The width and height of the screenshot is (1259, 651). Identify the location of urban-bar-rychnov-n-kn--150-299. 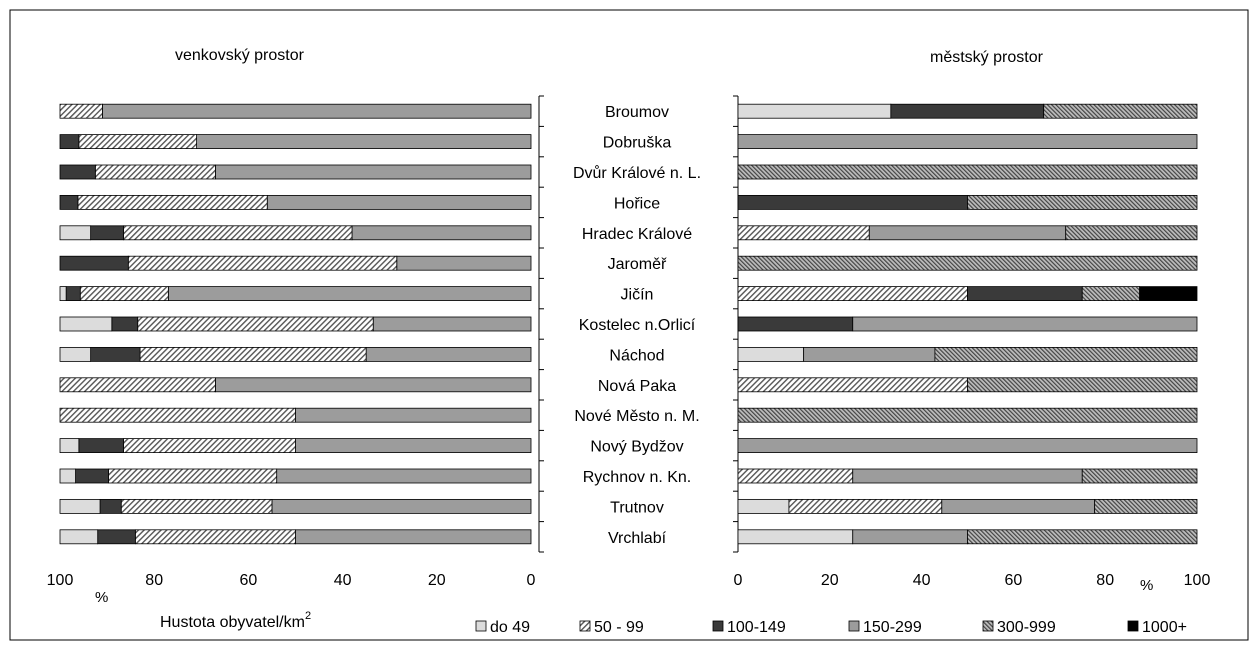
(967, 476).